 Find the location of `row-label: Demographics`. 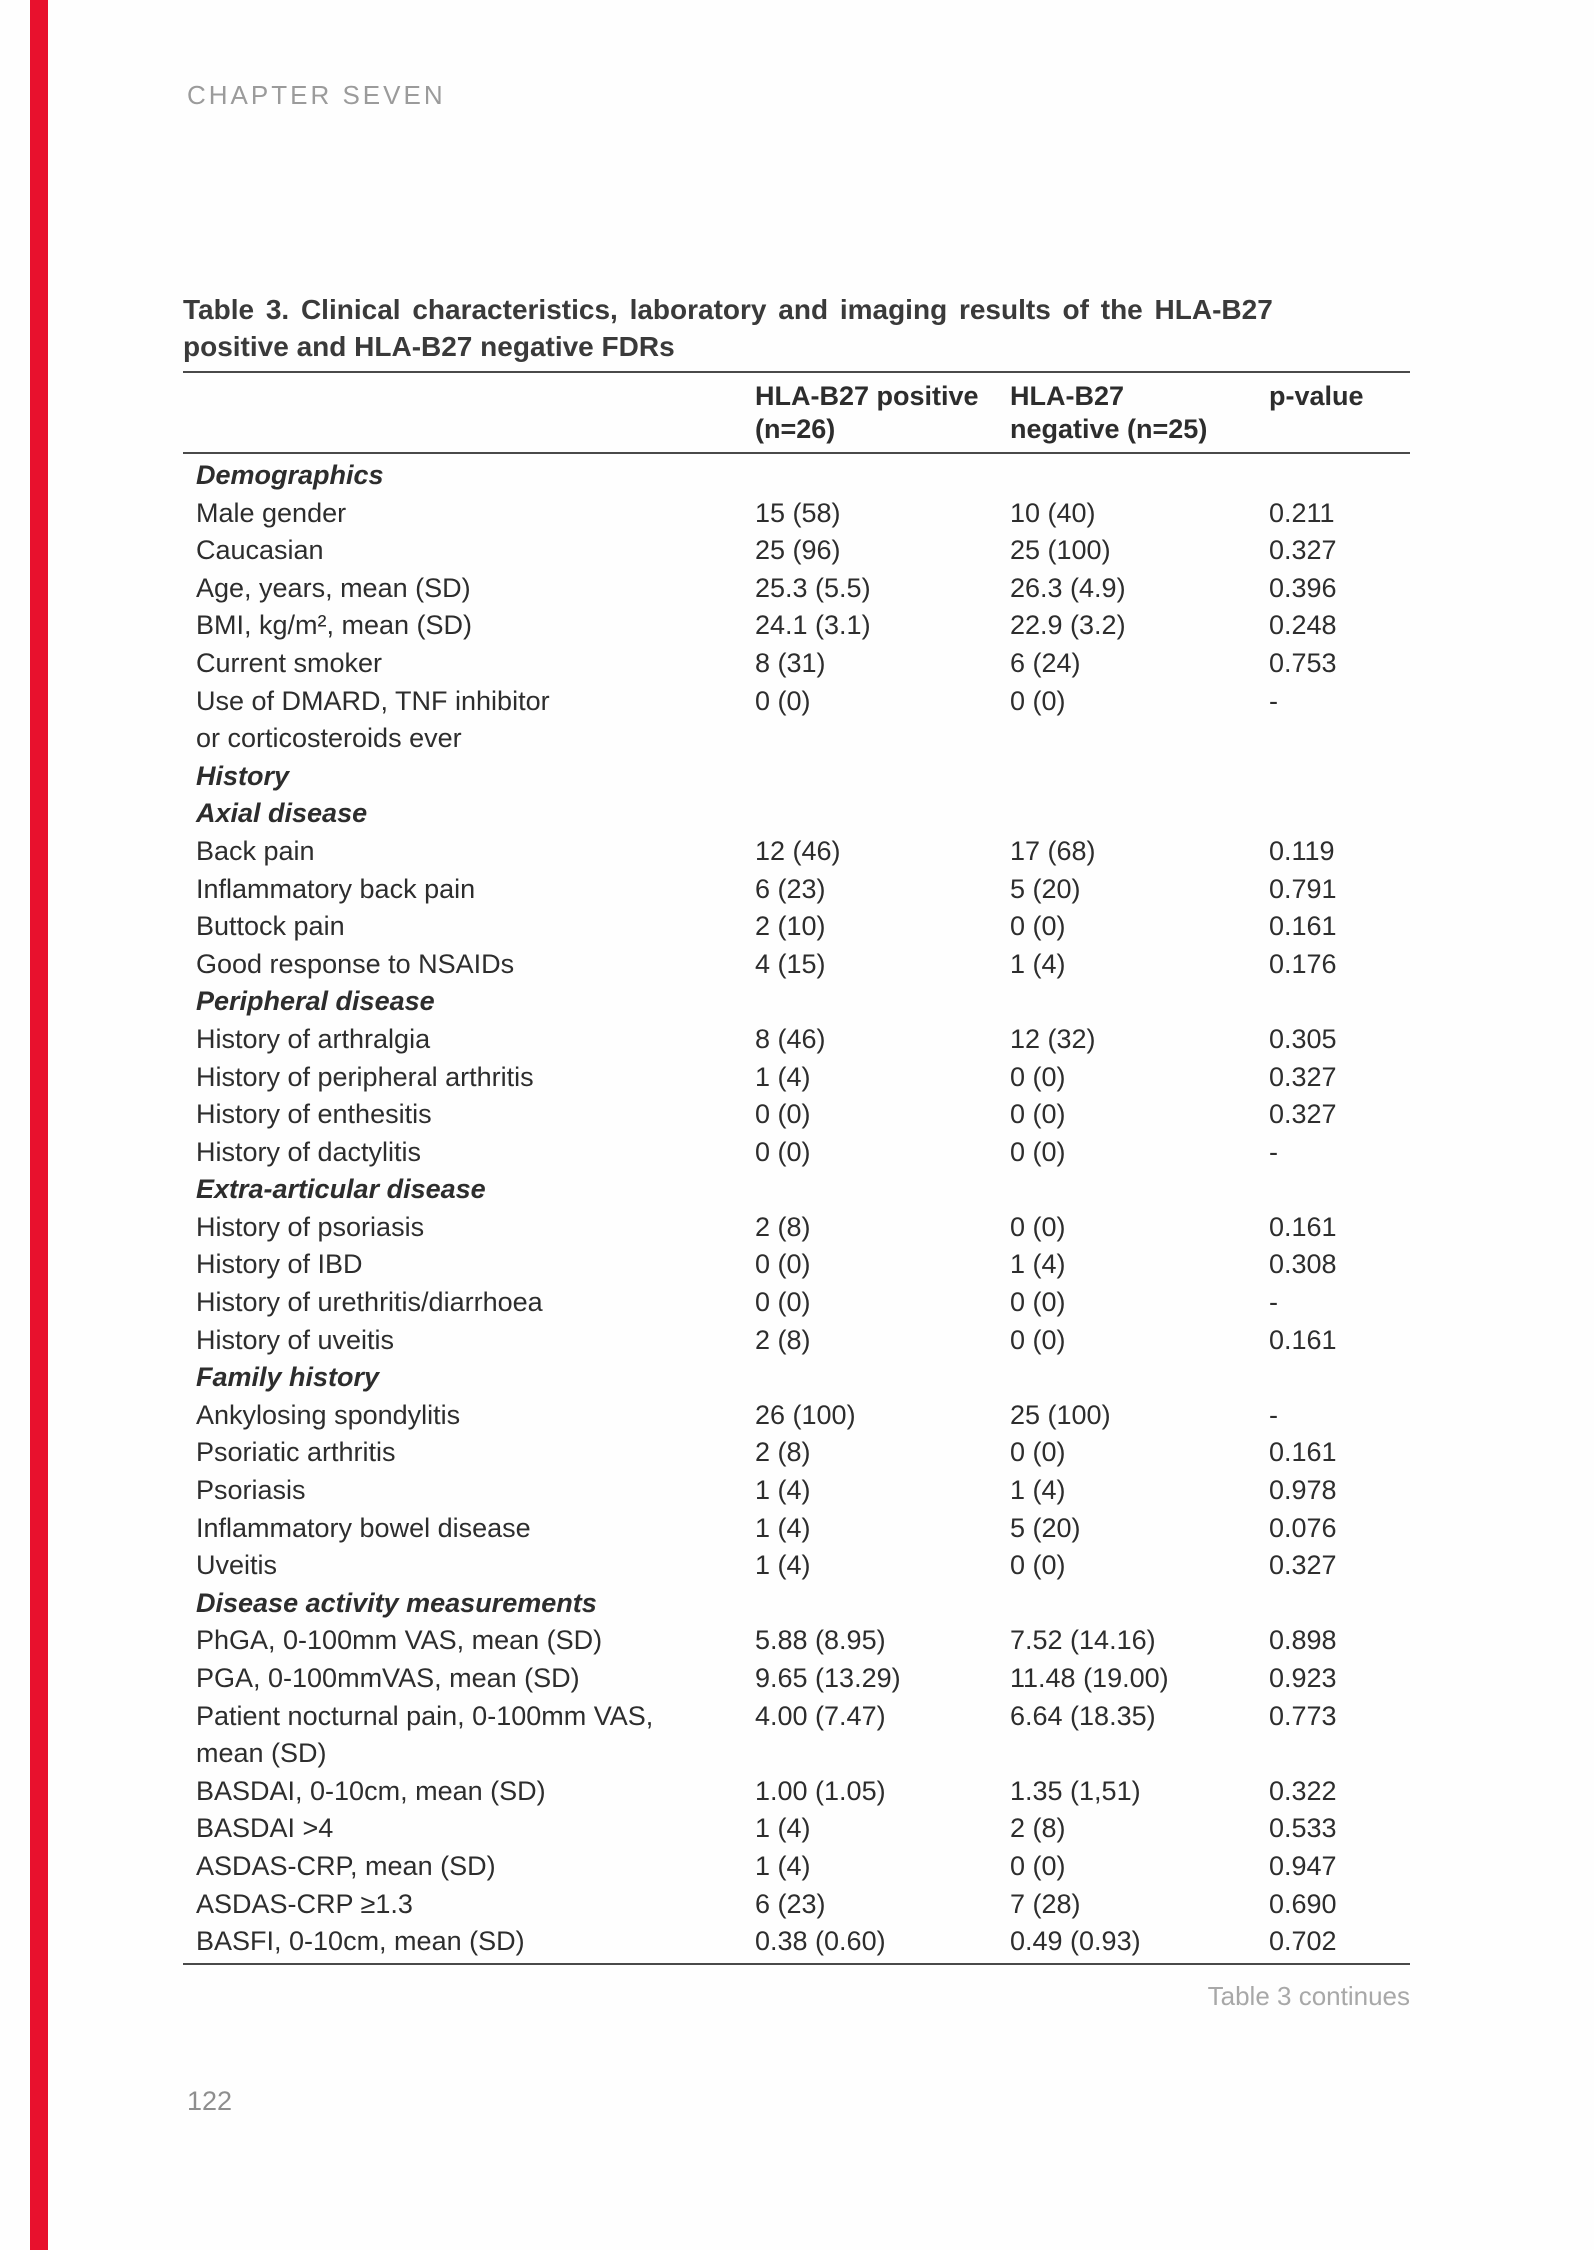

row-label: Demographics is located at coordinates (290, 475).